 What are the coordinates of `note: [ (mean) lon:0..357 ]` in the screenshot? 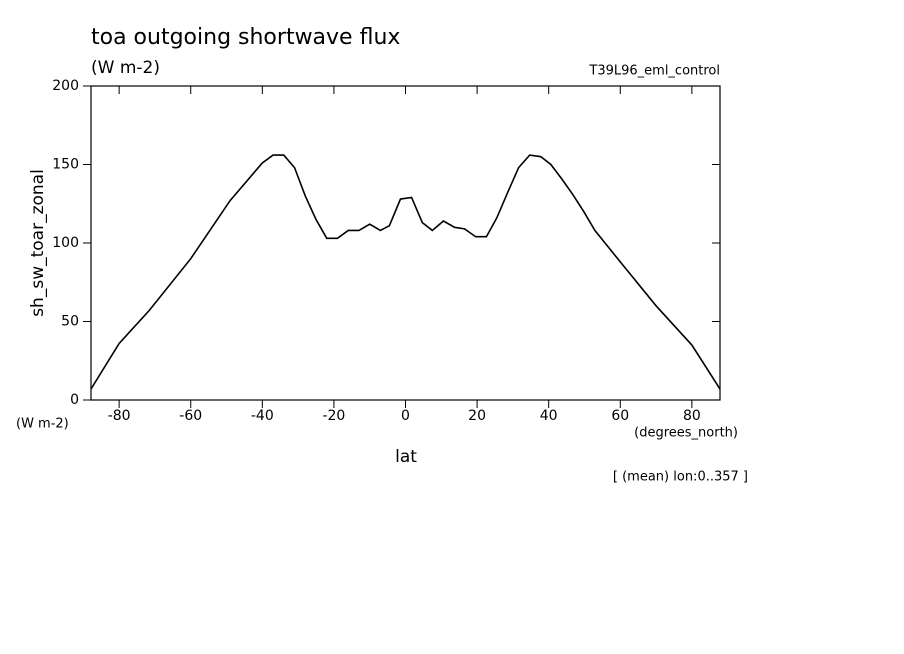 It's located at (680, 477).